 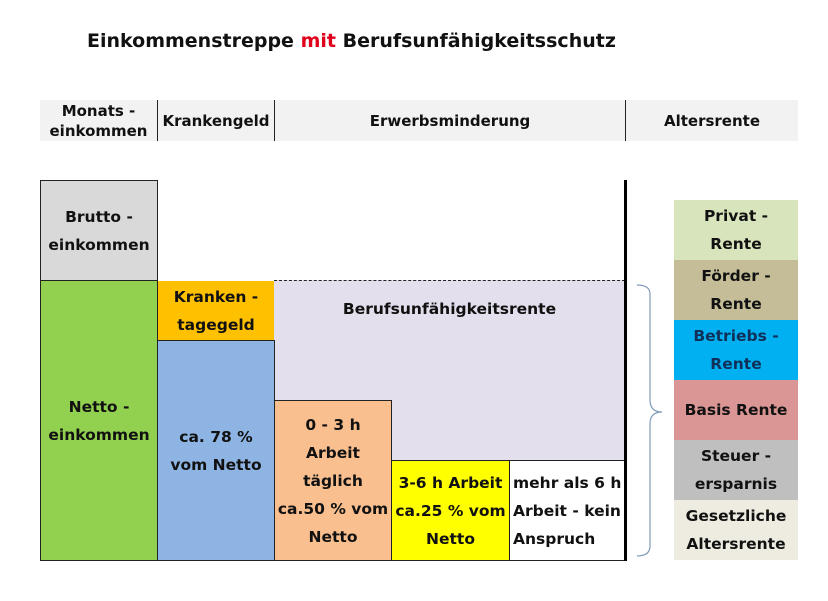 I want to click on em-0-3h-box: 0 - 3 h Arbeit täglich ca.50 % vom Netto, so click(x=333, y=480).